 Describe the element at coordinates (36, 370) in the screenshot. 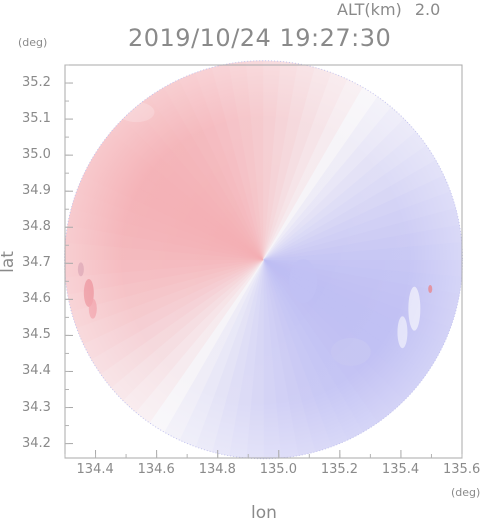

I see `y-tick-label: 34.4` at that location.